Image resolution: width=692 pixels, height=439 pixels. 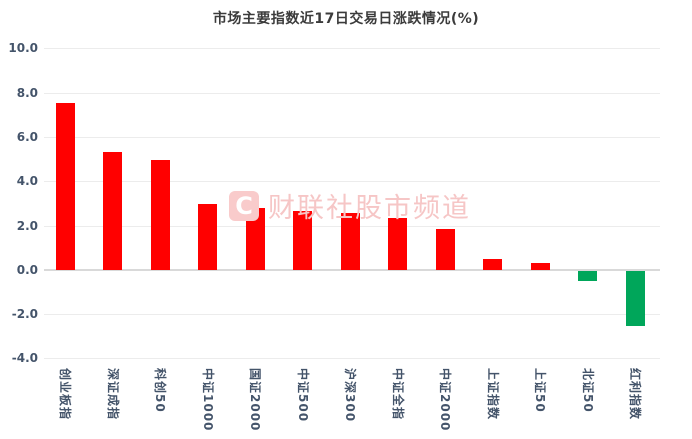 I want to click on x-axis-tick-label: 科创50, so click(x=160, y=390).